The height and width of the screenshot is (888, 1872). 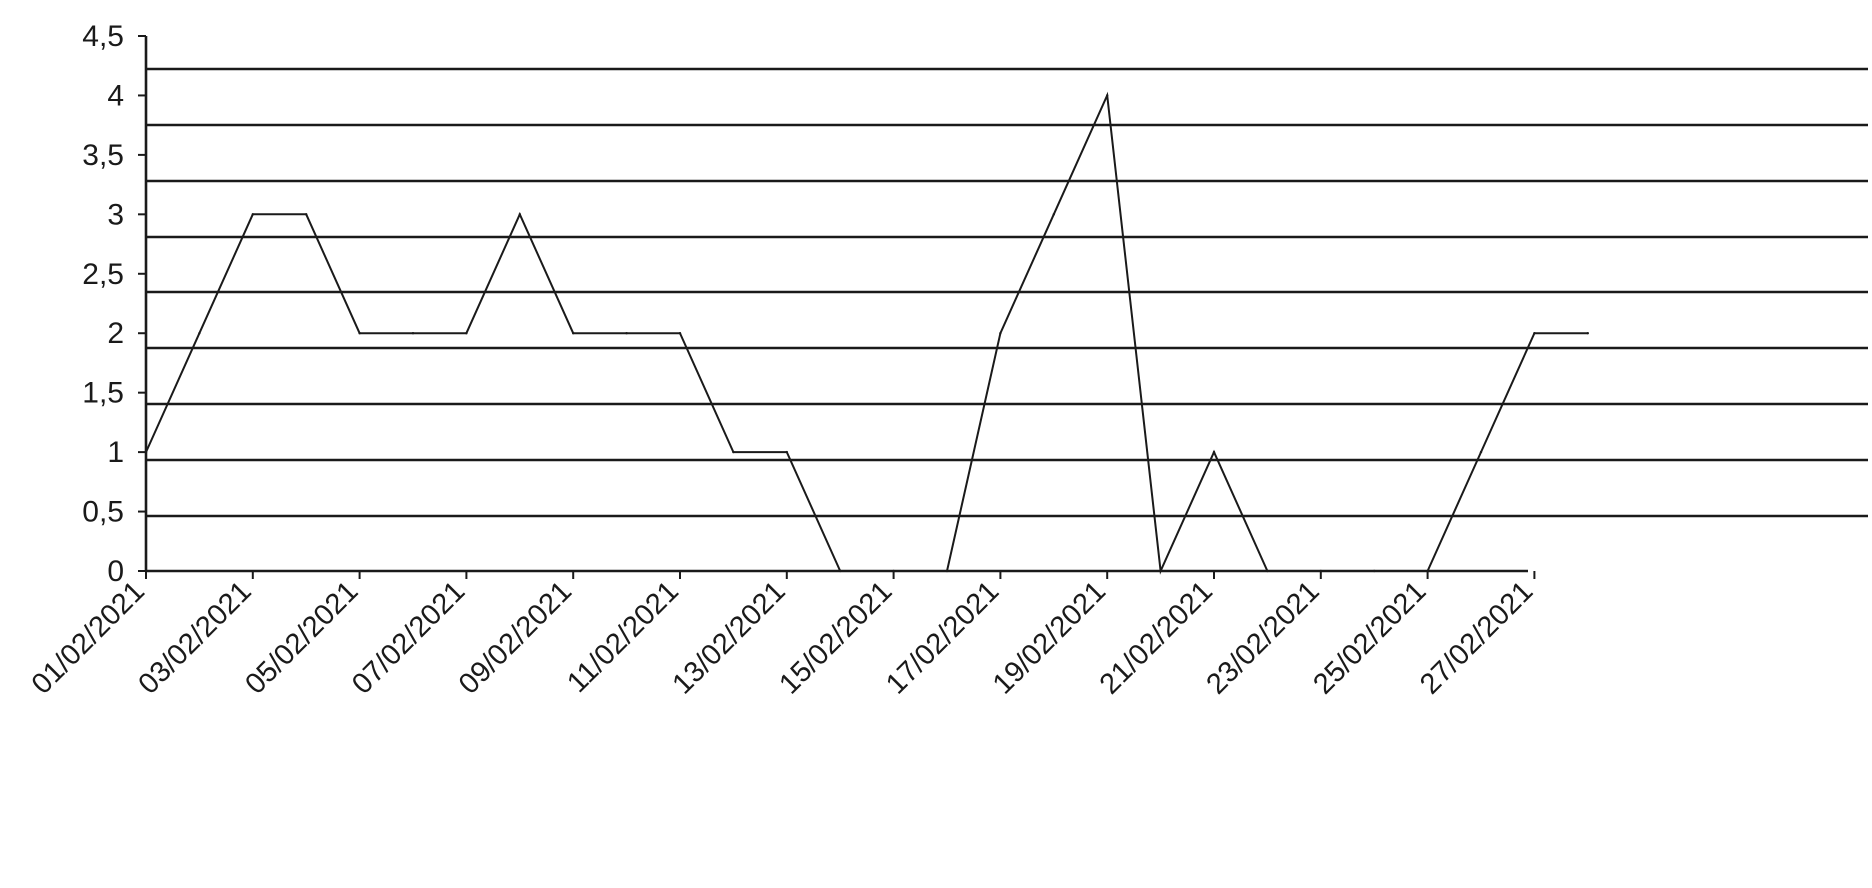 What do you see at coordinates (103, 274) in the screenshot?
I see `y-tick-label: 2,5` at bounding box center [103, 274].